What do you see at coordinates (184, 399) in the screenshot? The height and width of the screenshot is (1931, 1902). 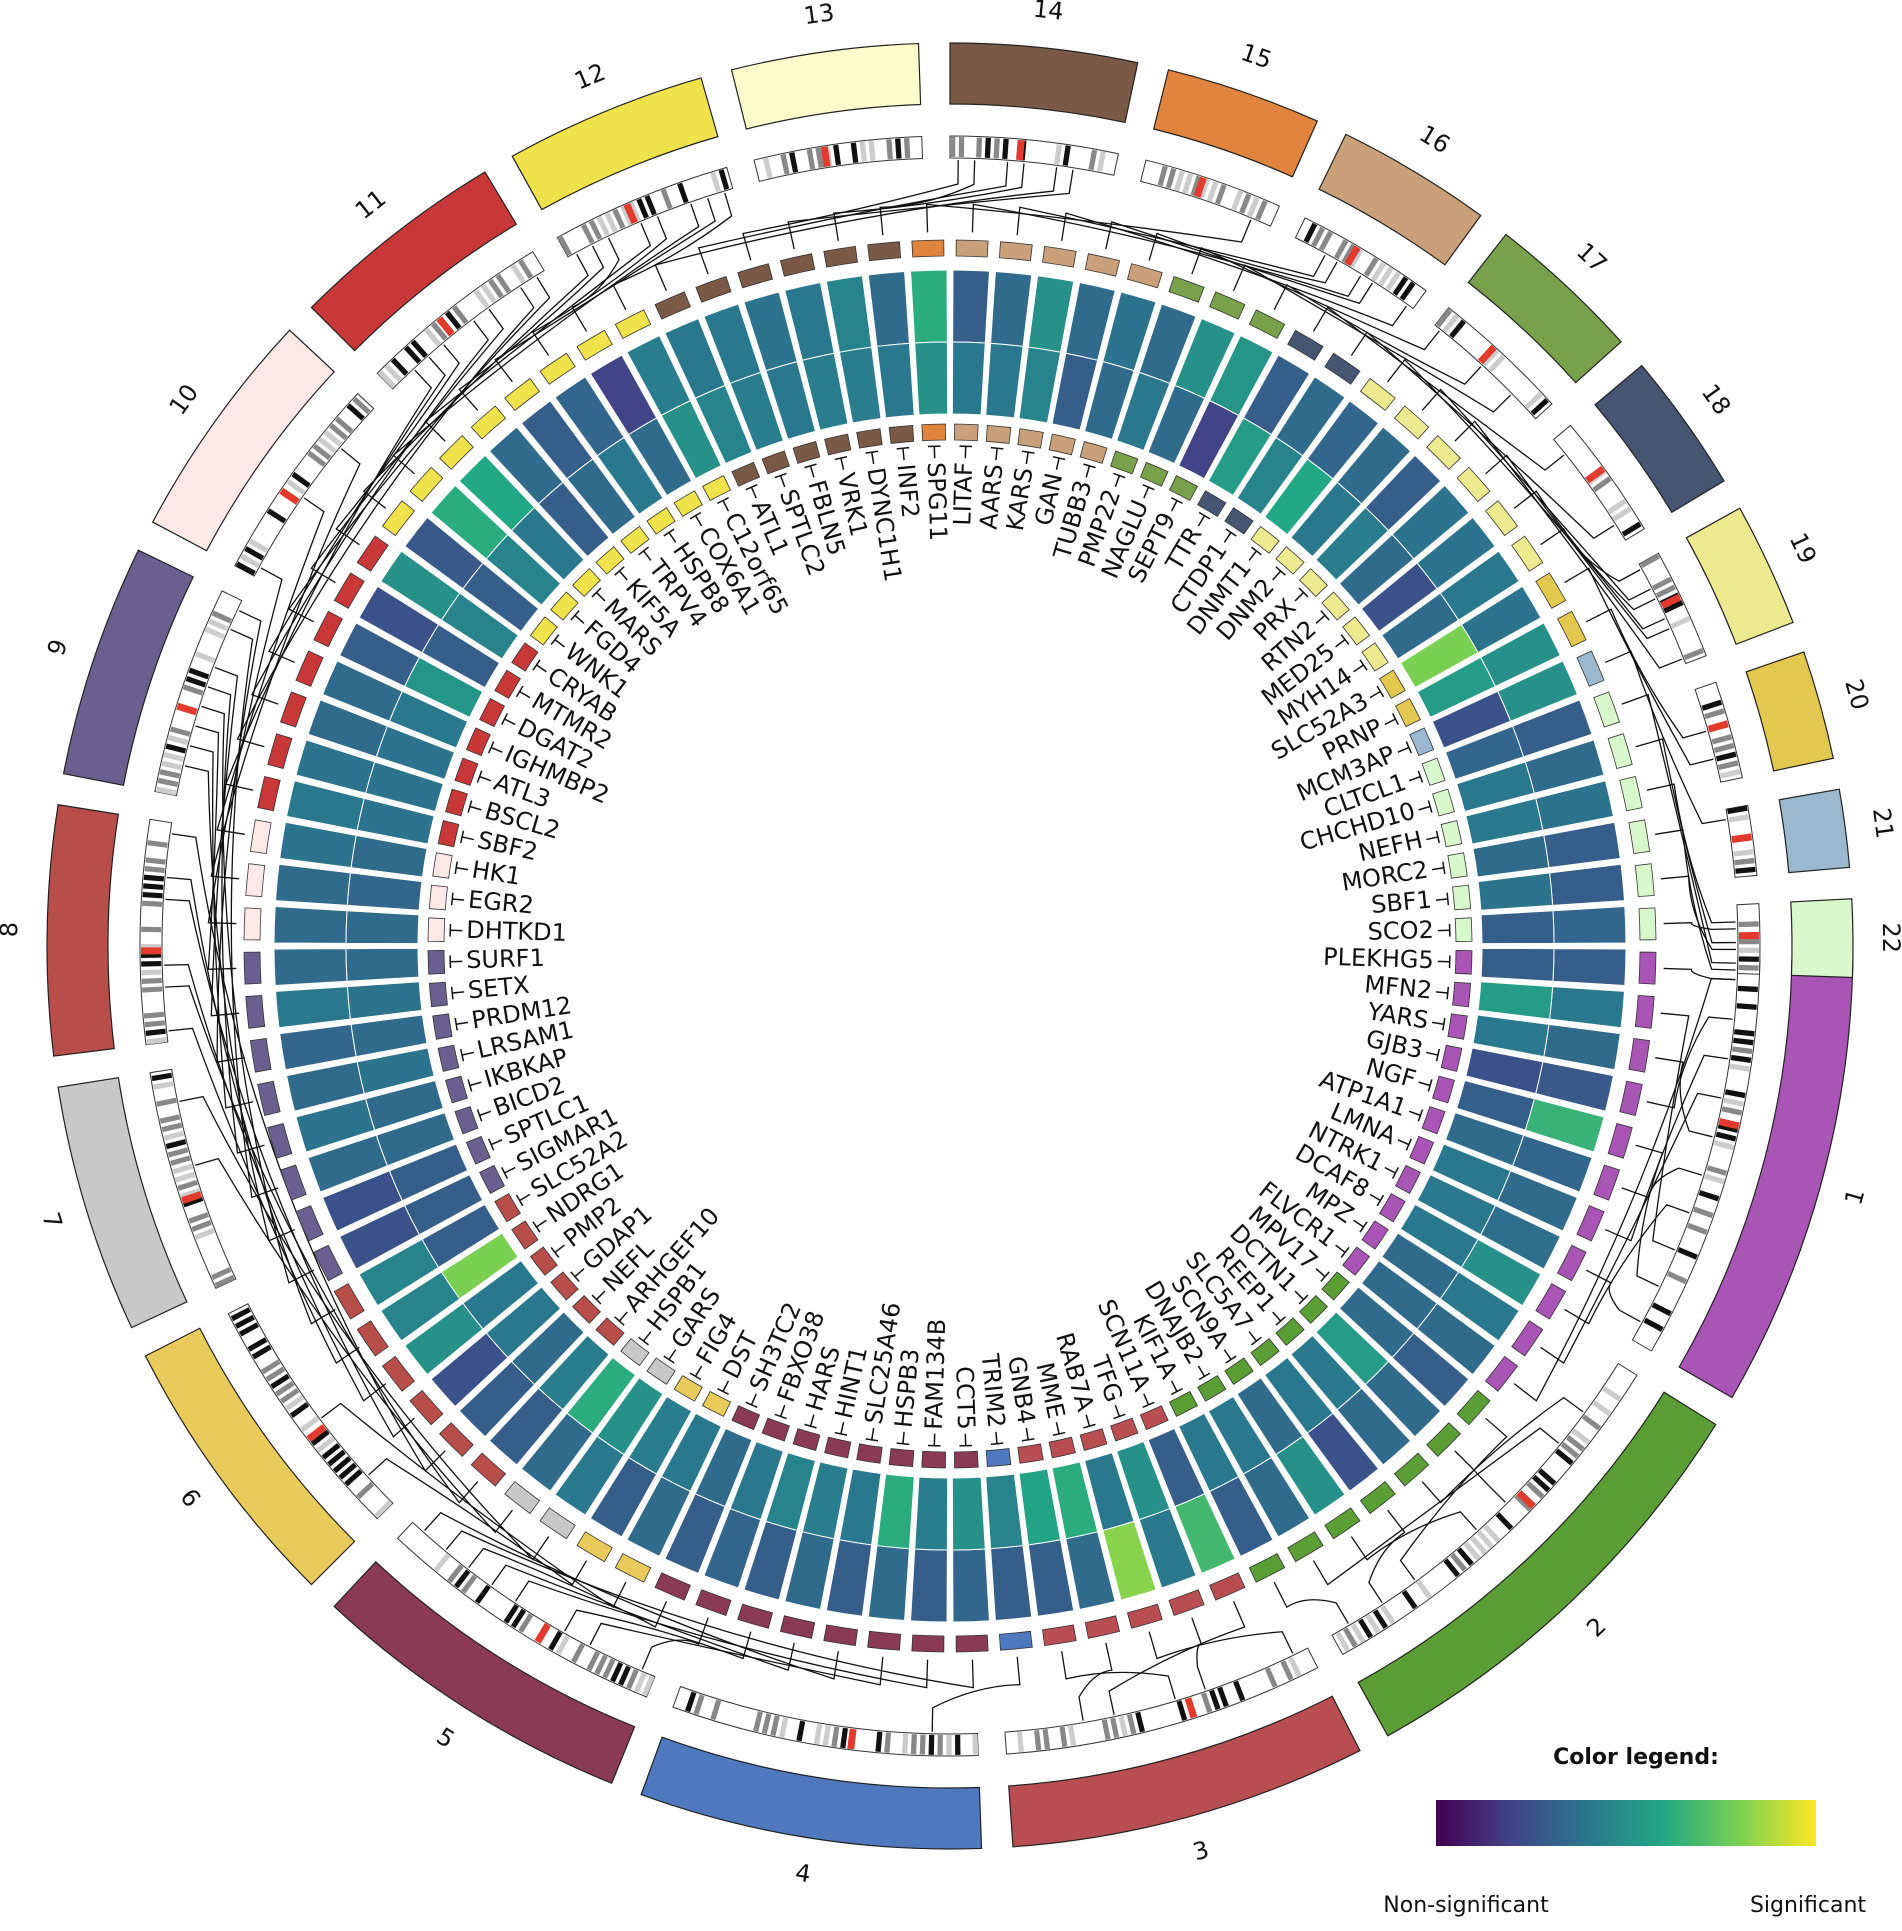 I see `chromosome-label: 10` at bounding box center [184, 399].